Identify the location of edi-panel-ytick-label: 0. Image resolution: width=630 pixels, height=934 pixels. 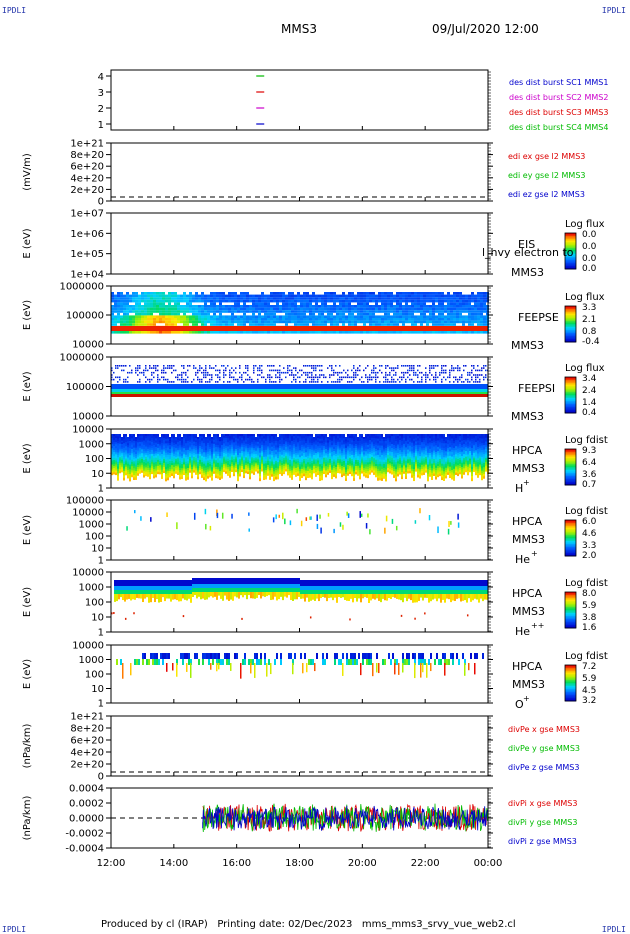
(101, 202).